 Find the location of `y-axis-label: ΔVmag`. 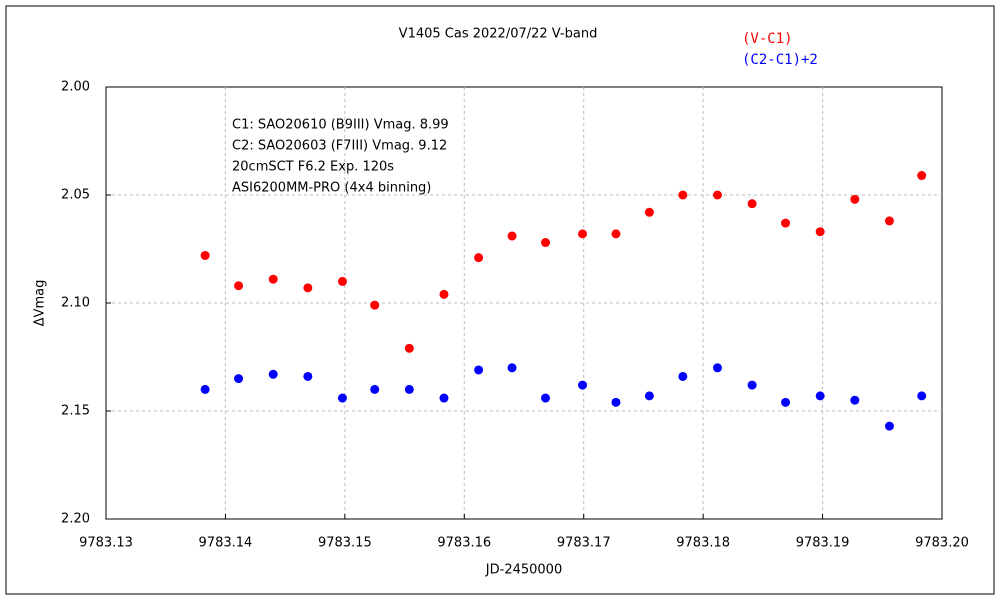

y-axis-label: ΔVmag is located at coordinates (40, 303).